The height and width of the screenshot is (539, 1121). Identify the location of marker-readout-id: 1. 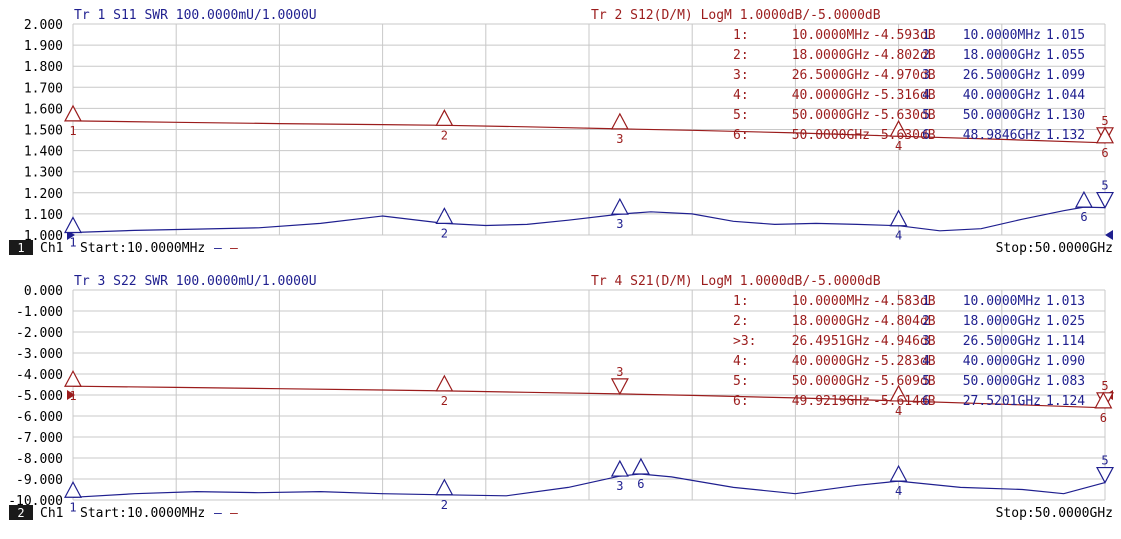
(926, 35).